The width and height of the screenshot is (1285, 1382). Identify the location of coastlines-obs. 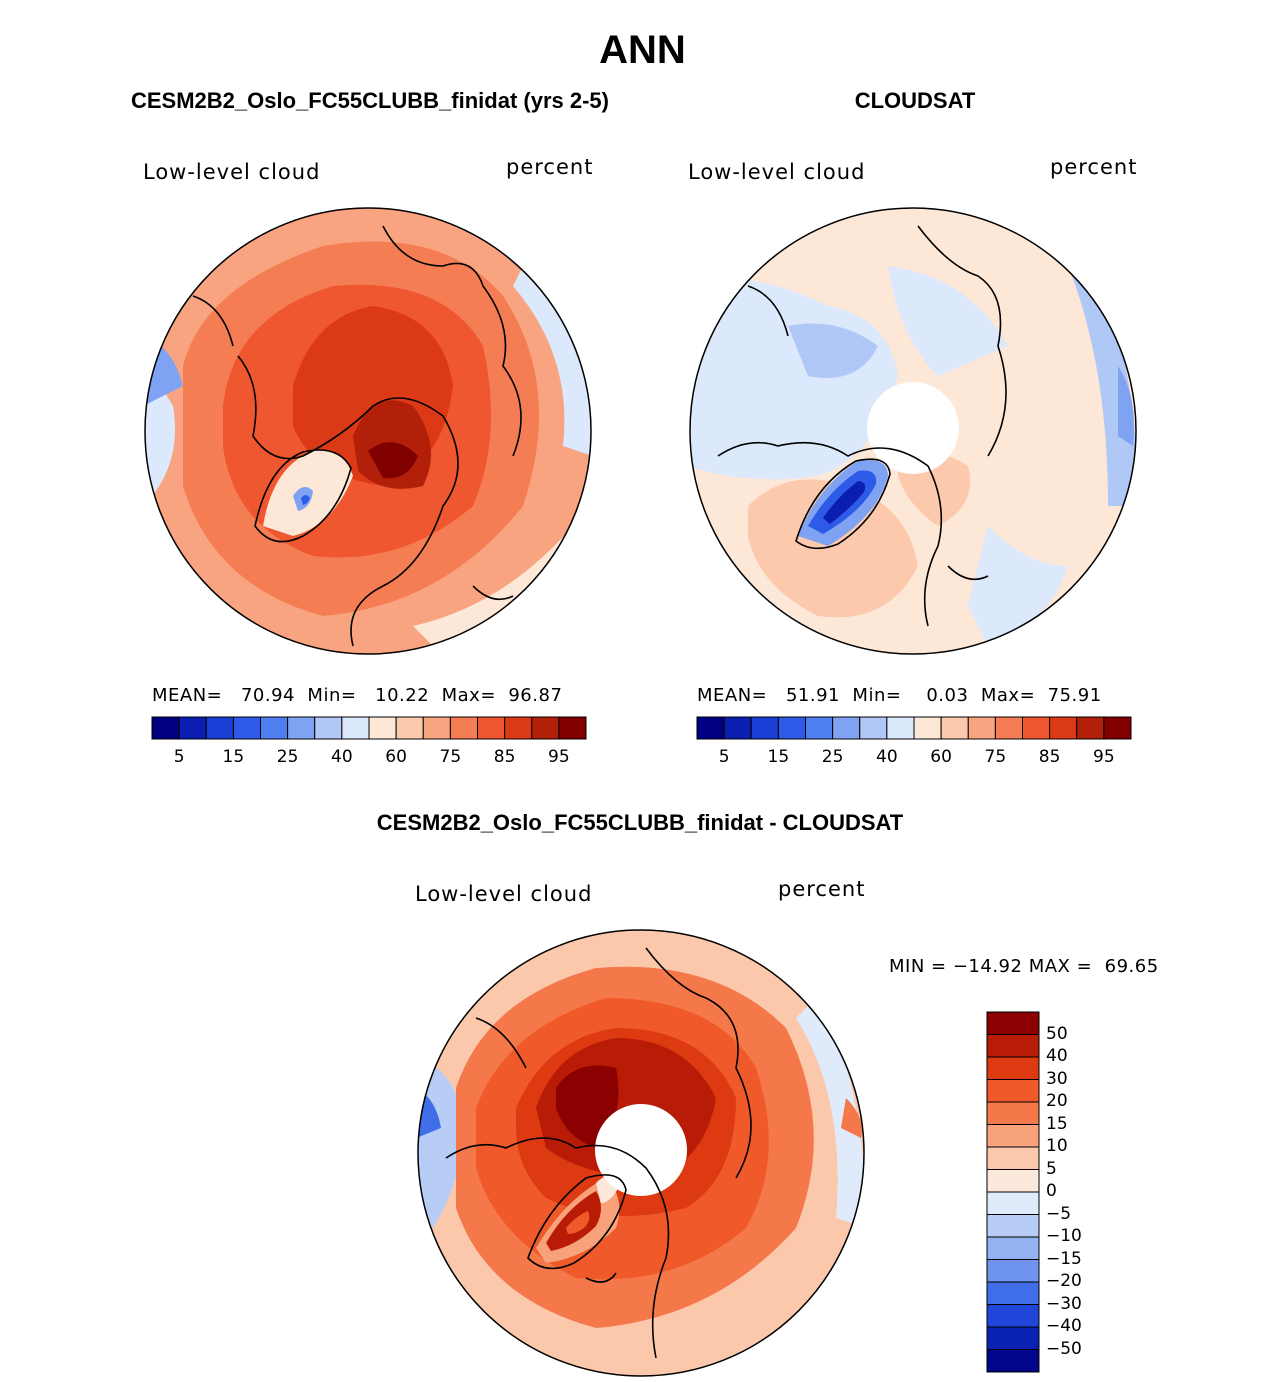
(862, 426).